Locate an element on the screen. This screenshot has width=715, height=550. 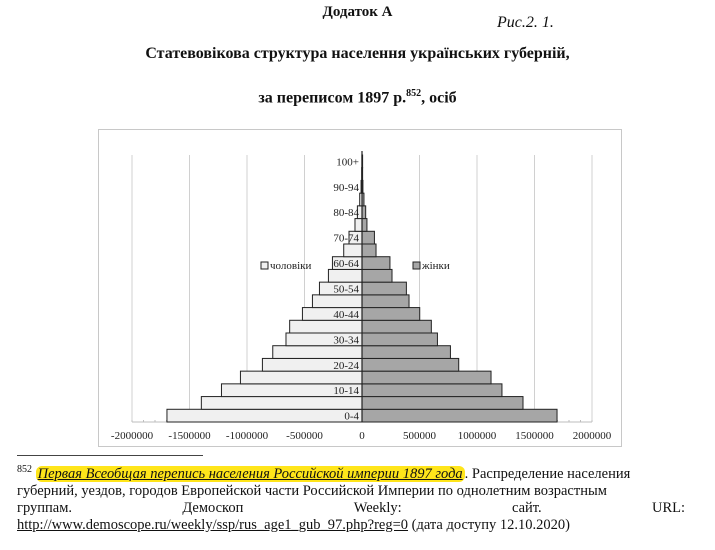
x-tick-label: 2000000 is located at coordinates (592, 436).